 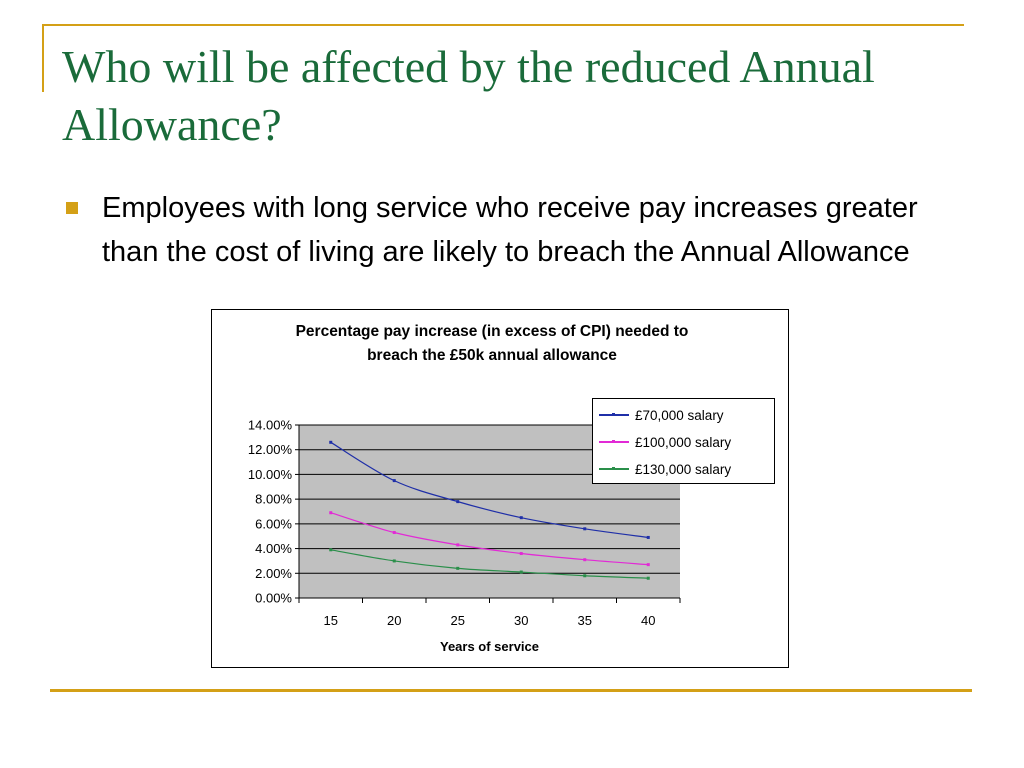 What do you see at coordinates (648, 620) in the screenshot?
I see `x-tick-label: 40` at bounding box center [648, 620].